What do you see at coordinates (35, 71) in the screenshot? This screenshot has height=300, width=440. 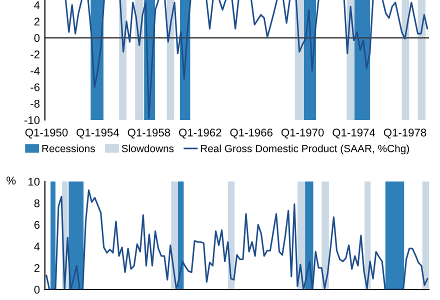 I see `y-tick-label: -4` at bounding box center [35, 71].